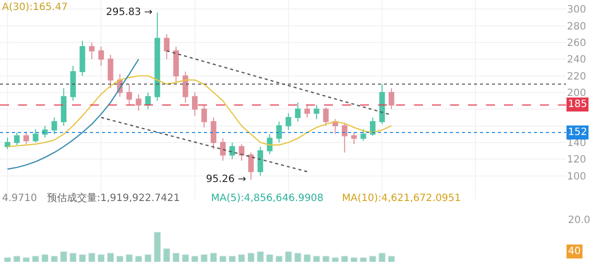  I want to click on annotation: 预估成交量:1,919,922.7421, so click(113, 198).